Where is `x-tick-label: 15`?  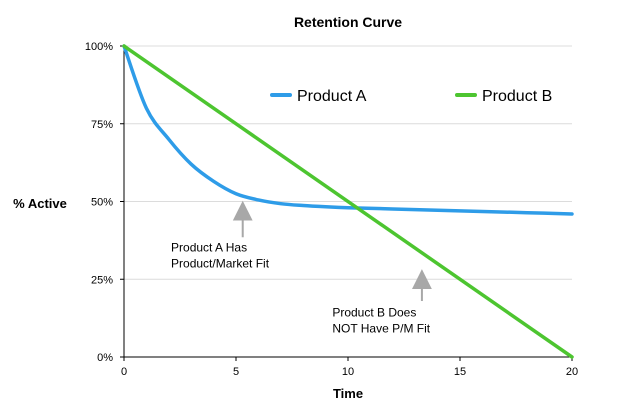
x-tick-label: 15 is located at coordinates (460, 372).